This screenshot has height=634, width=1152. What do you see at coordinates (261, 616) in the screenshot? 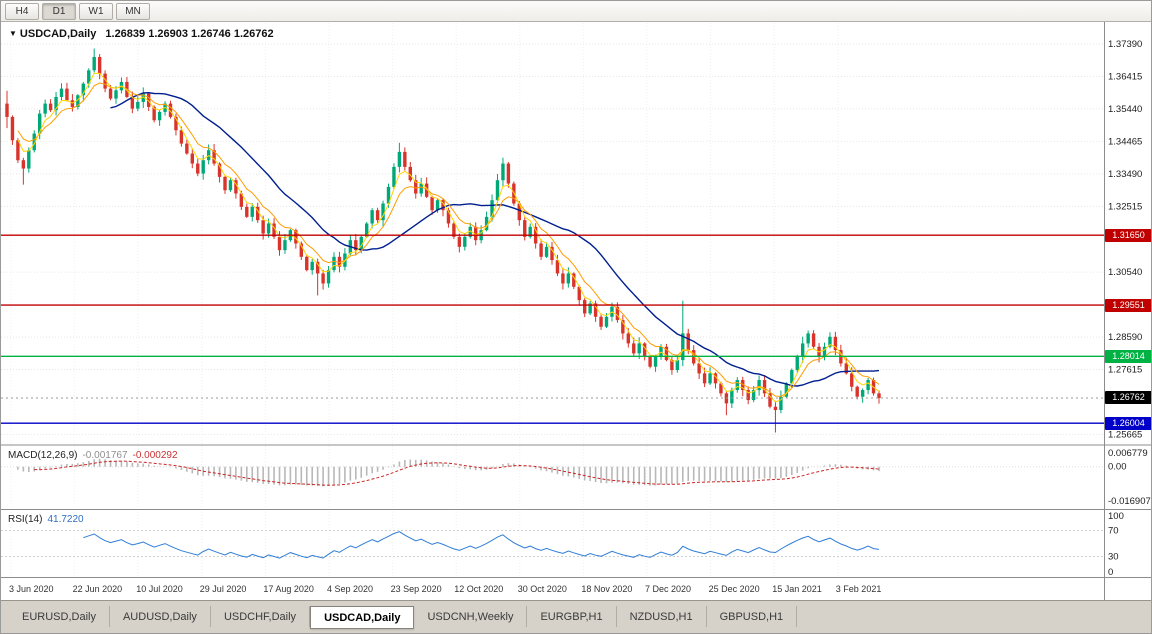
I see `chart-tab-usdchf: USDCHF,Daily` at bounding box center [261, 616].